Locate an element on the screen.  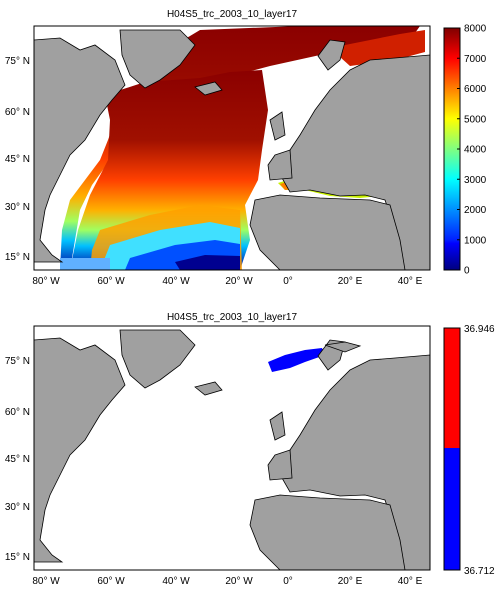
colorbar-2-frame is located at coordinates (452, 449).